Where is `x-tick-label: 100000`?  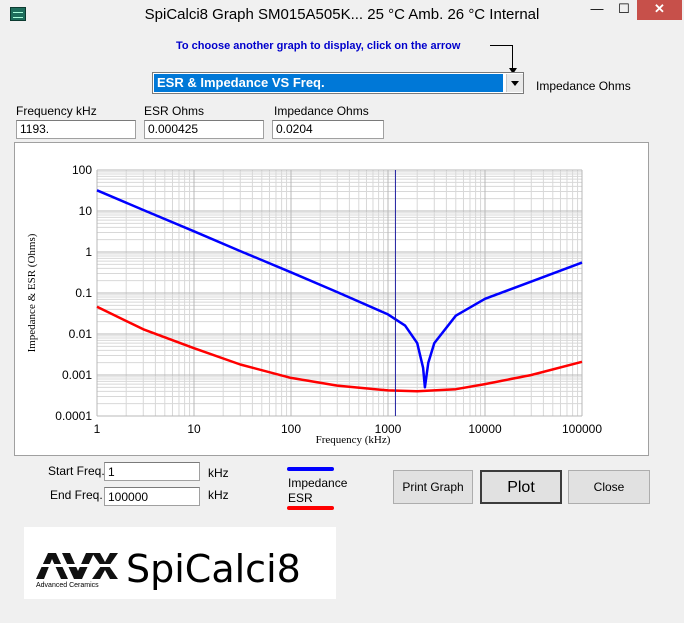
x-tick-label: 100000 is located at coordinates (582, 429).